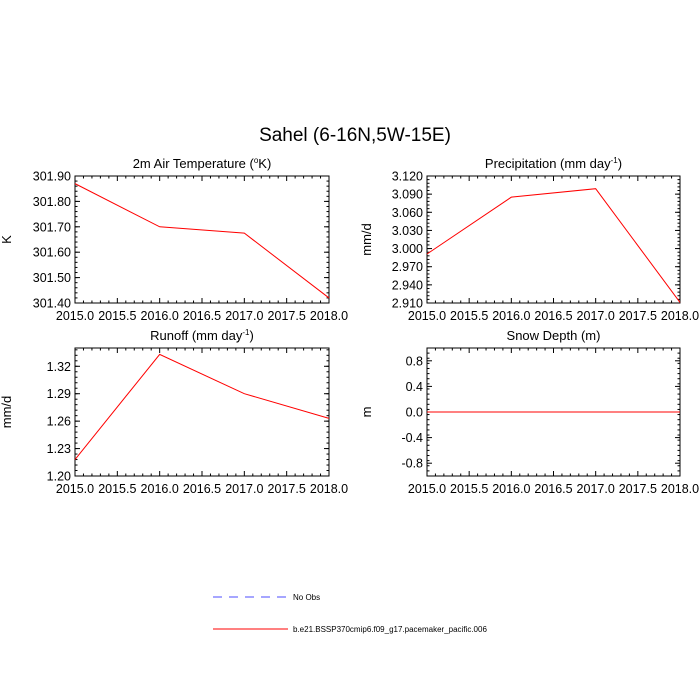  I want to click on y-tick-label: -0.8, so click(412, 464).